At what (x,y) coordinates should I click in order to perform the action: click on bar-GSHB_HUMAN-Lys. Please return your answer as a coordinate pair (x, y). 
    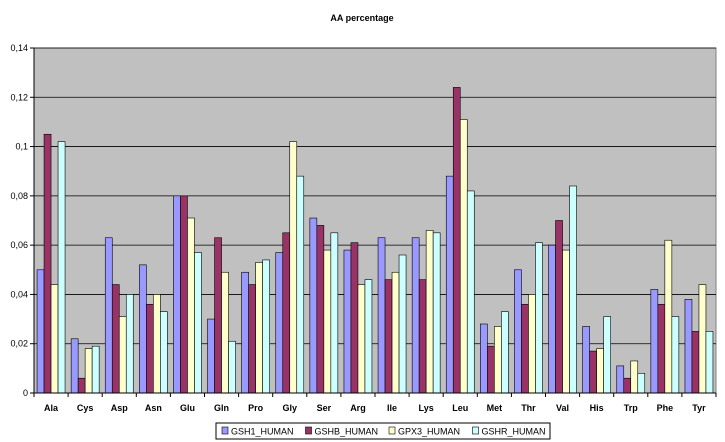
    Looking at the image, I should click on (422, 336).